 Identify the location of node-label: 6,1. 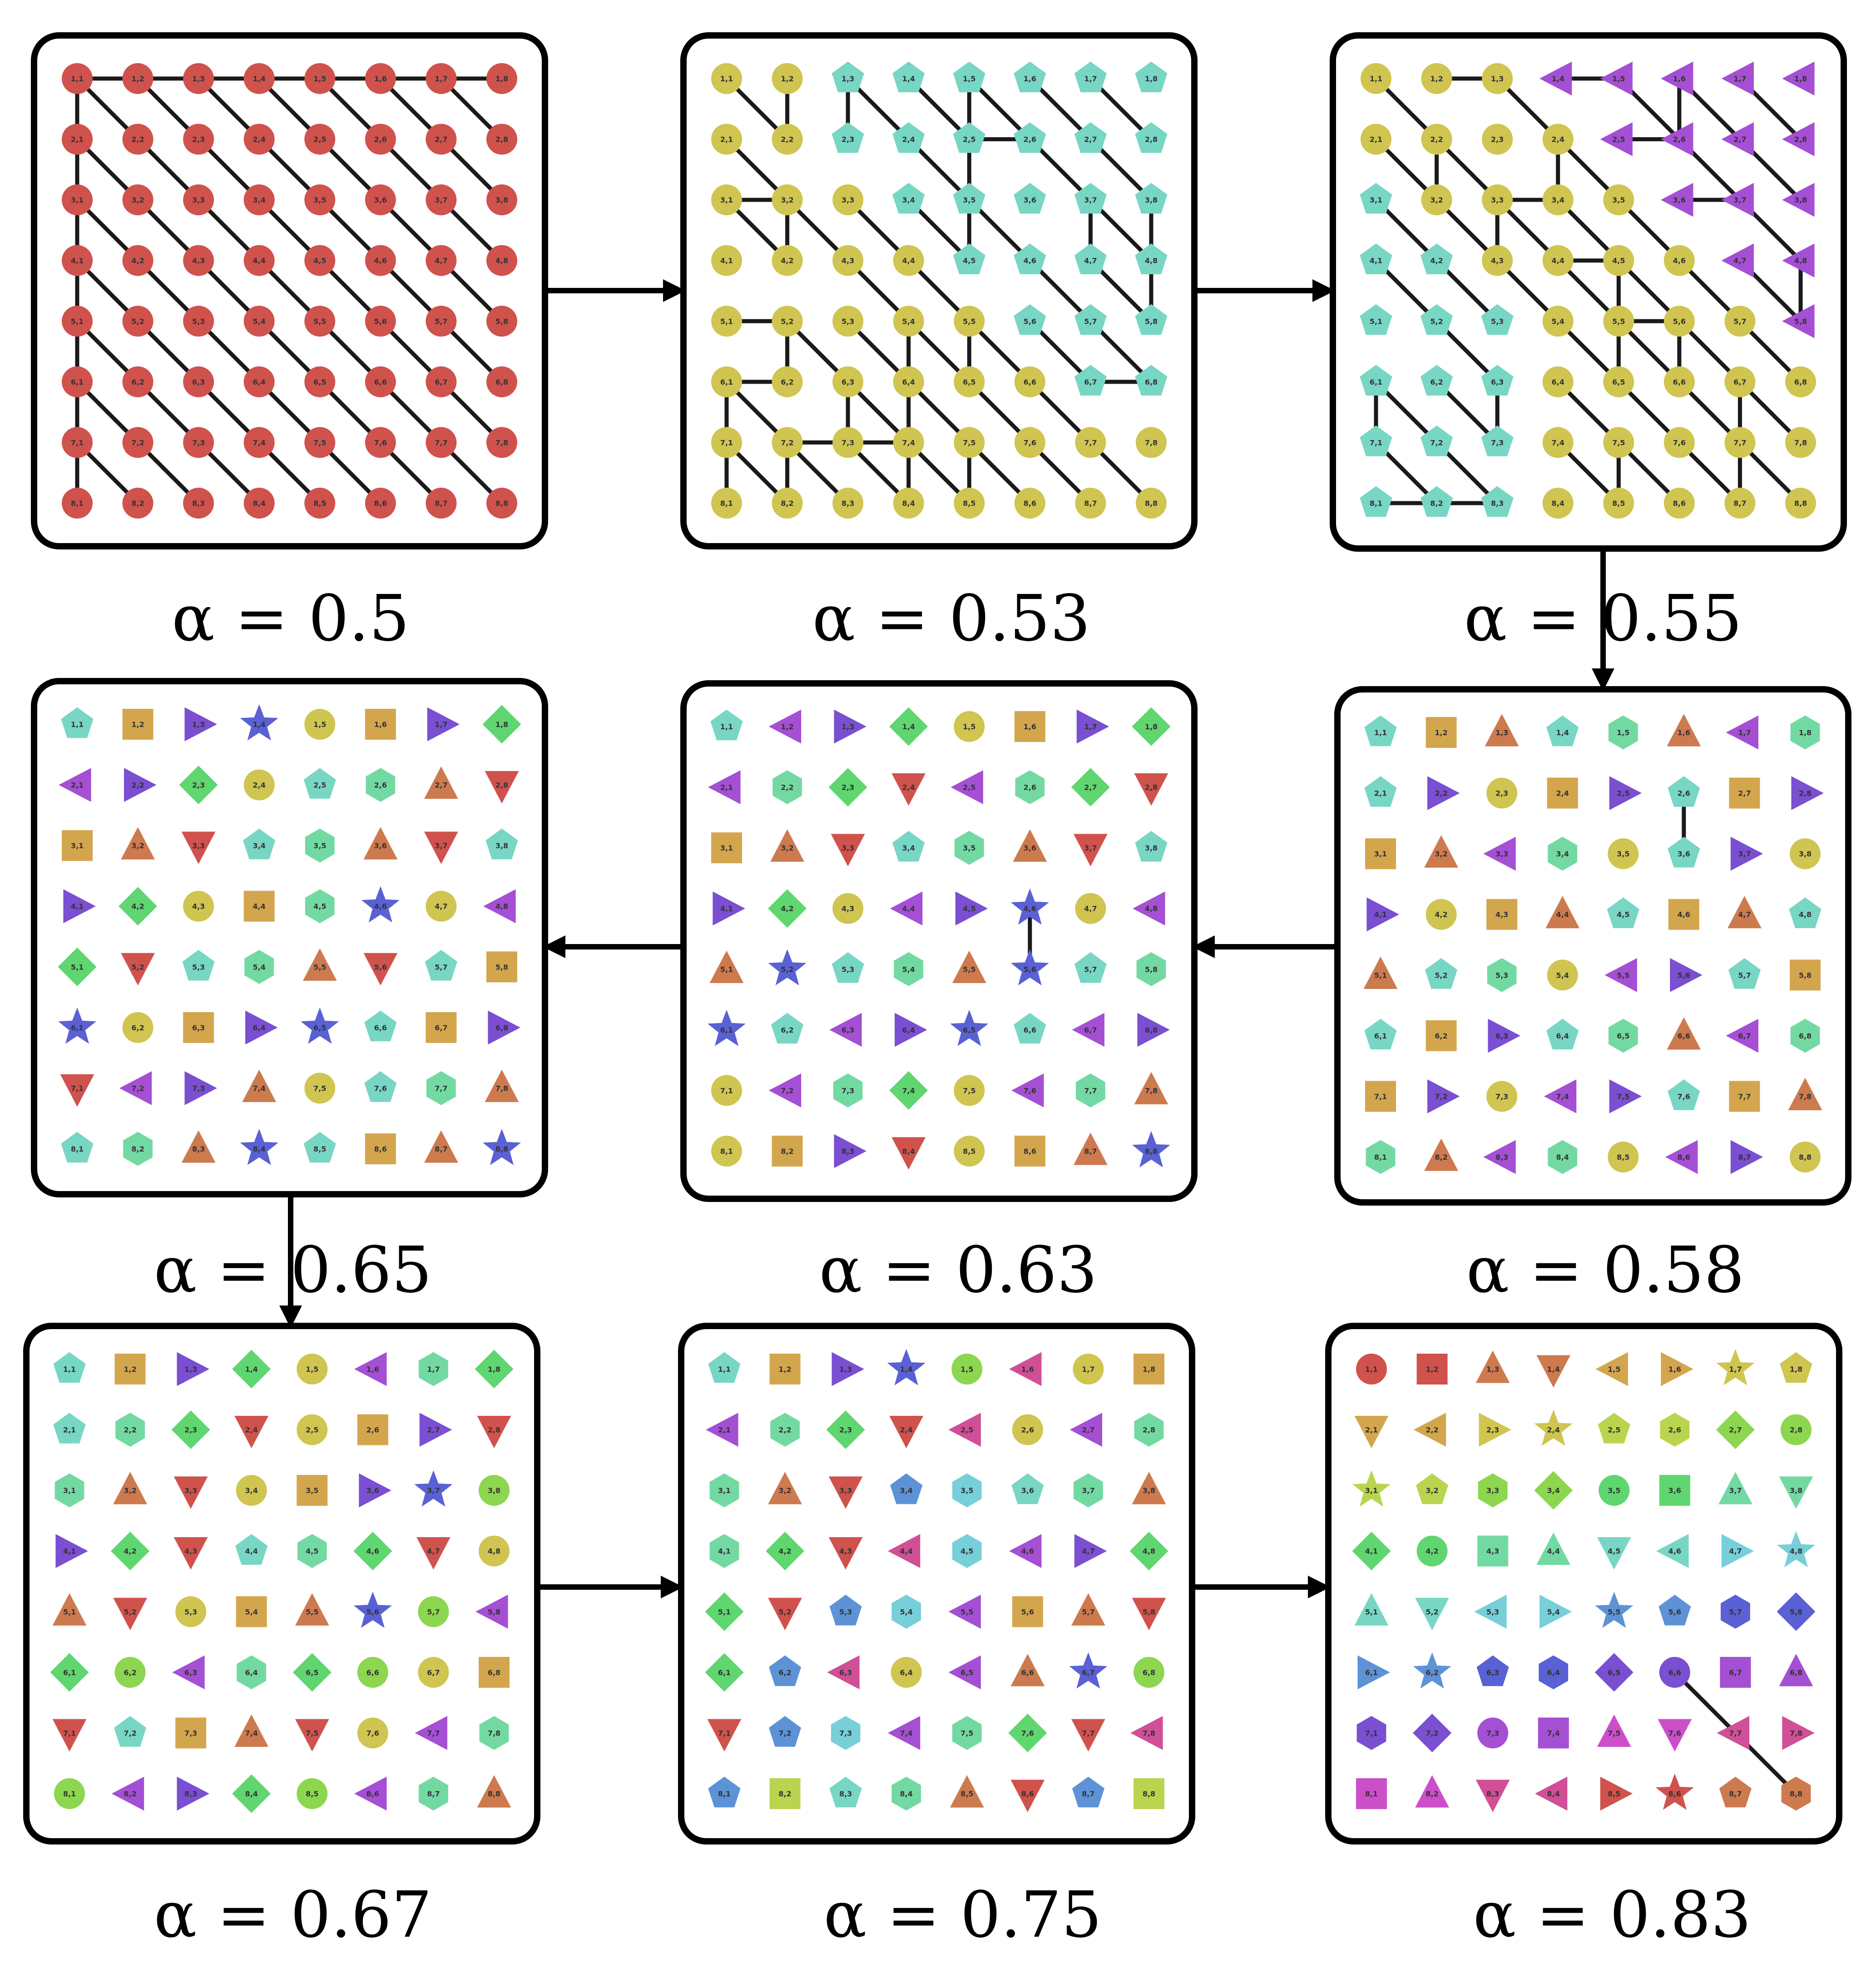
(1371, 1673).